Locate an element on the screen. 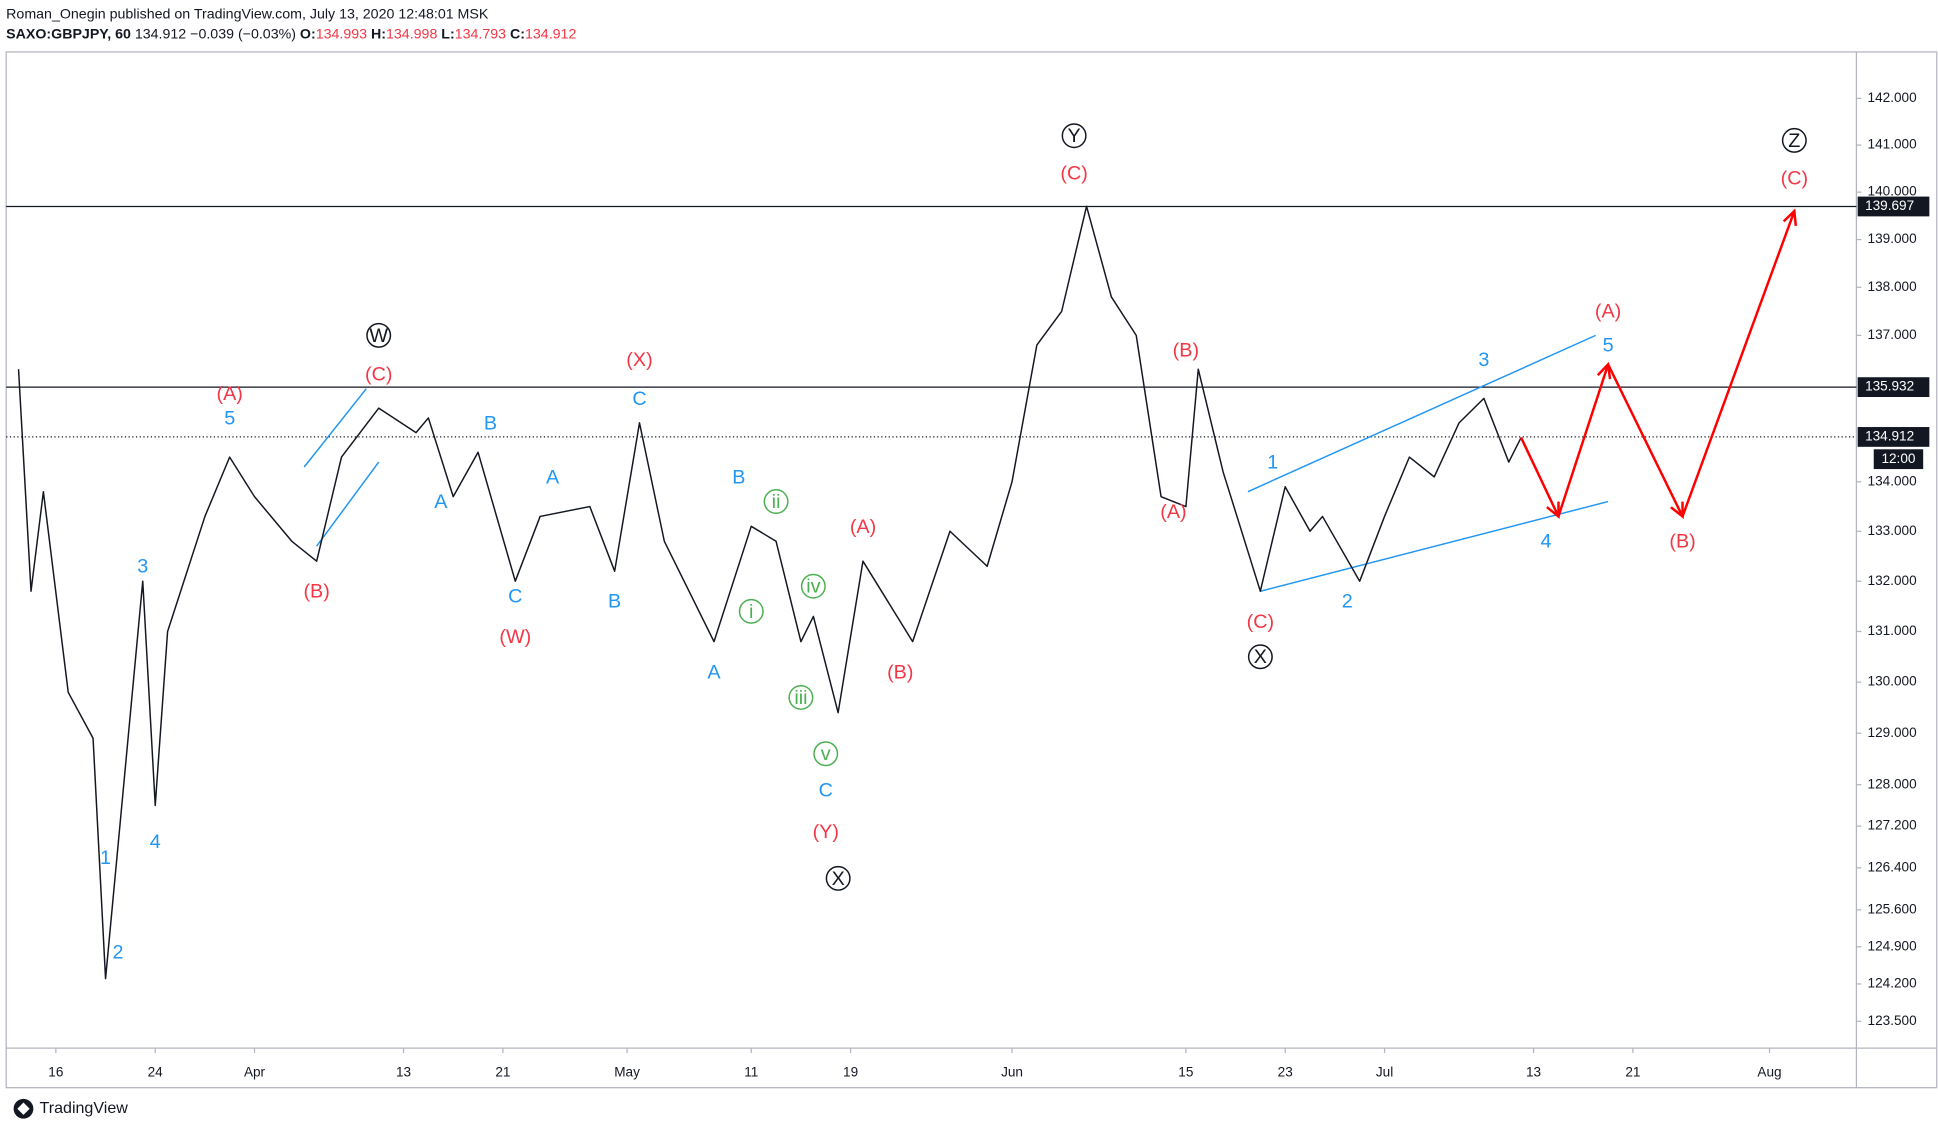 Image resolution: width=1938 pixels, height=1131 pixels. ohlc-value: 134.998 is located at coordinates (411, 34).